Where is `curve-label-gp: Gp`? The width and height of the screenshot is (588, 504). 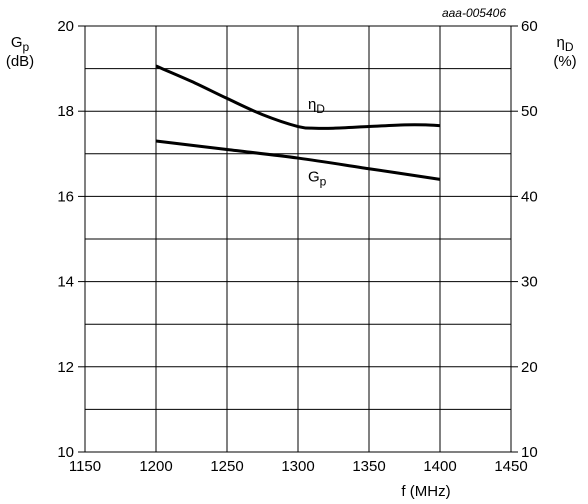
curve-label-gp: Gp is located at coordinates (317, 178).